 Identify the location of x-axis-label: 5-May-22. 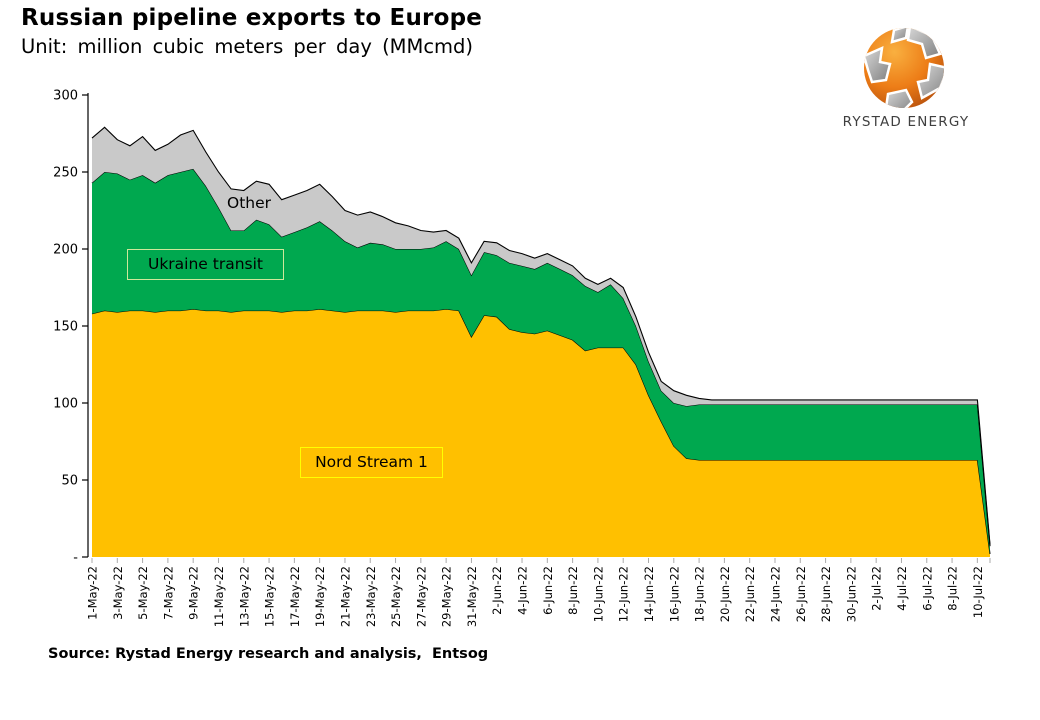
(143, 593).